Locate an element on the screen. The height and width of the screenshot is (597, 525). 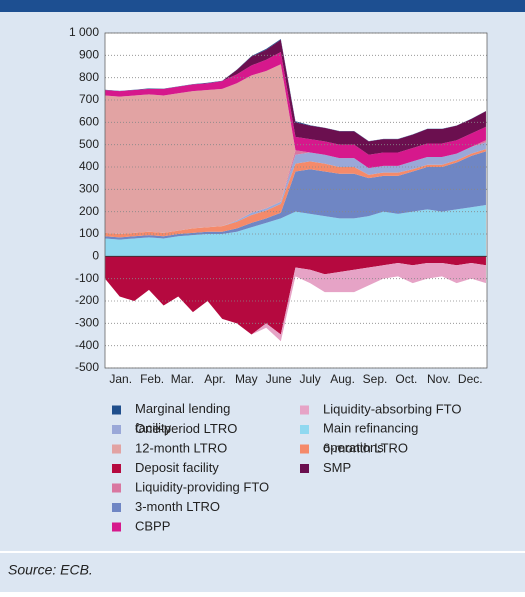
x-tick-label: Oct. is located at coordinates (406, 379).